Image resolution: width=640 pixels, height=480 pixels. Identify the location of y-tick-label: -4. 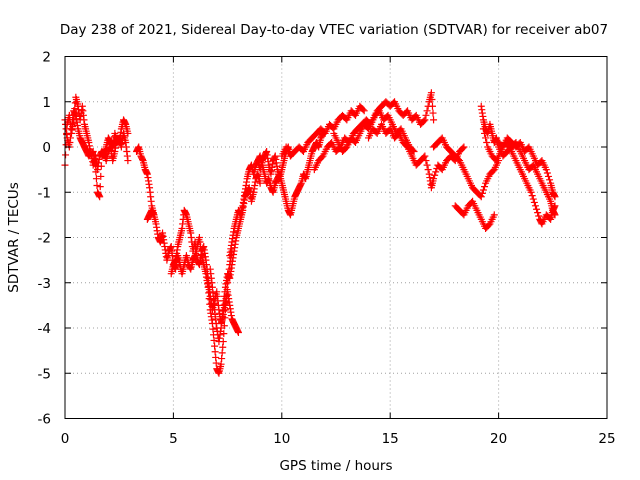
(44, 329).